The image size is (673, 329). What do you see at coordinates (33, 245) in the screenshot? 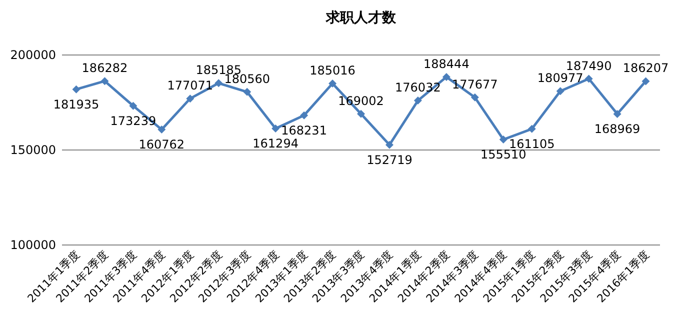
I see `y-tick-label: 100000` at bounding box center [33, 245].